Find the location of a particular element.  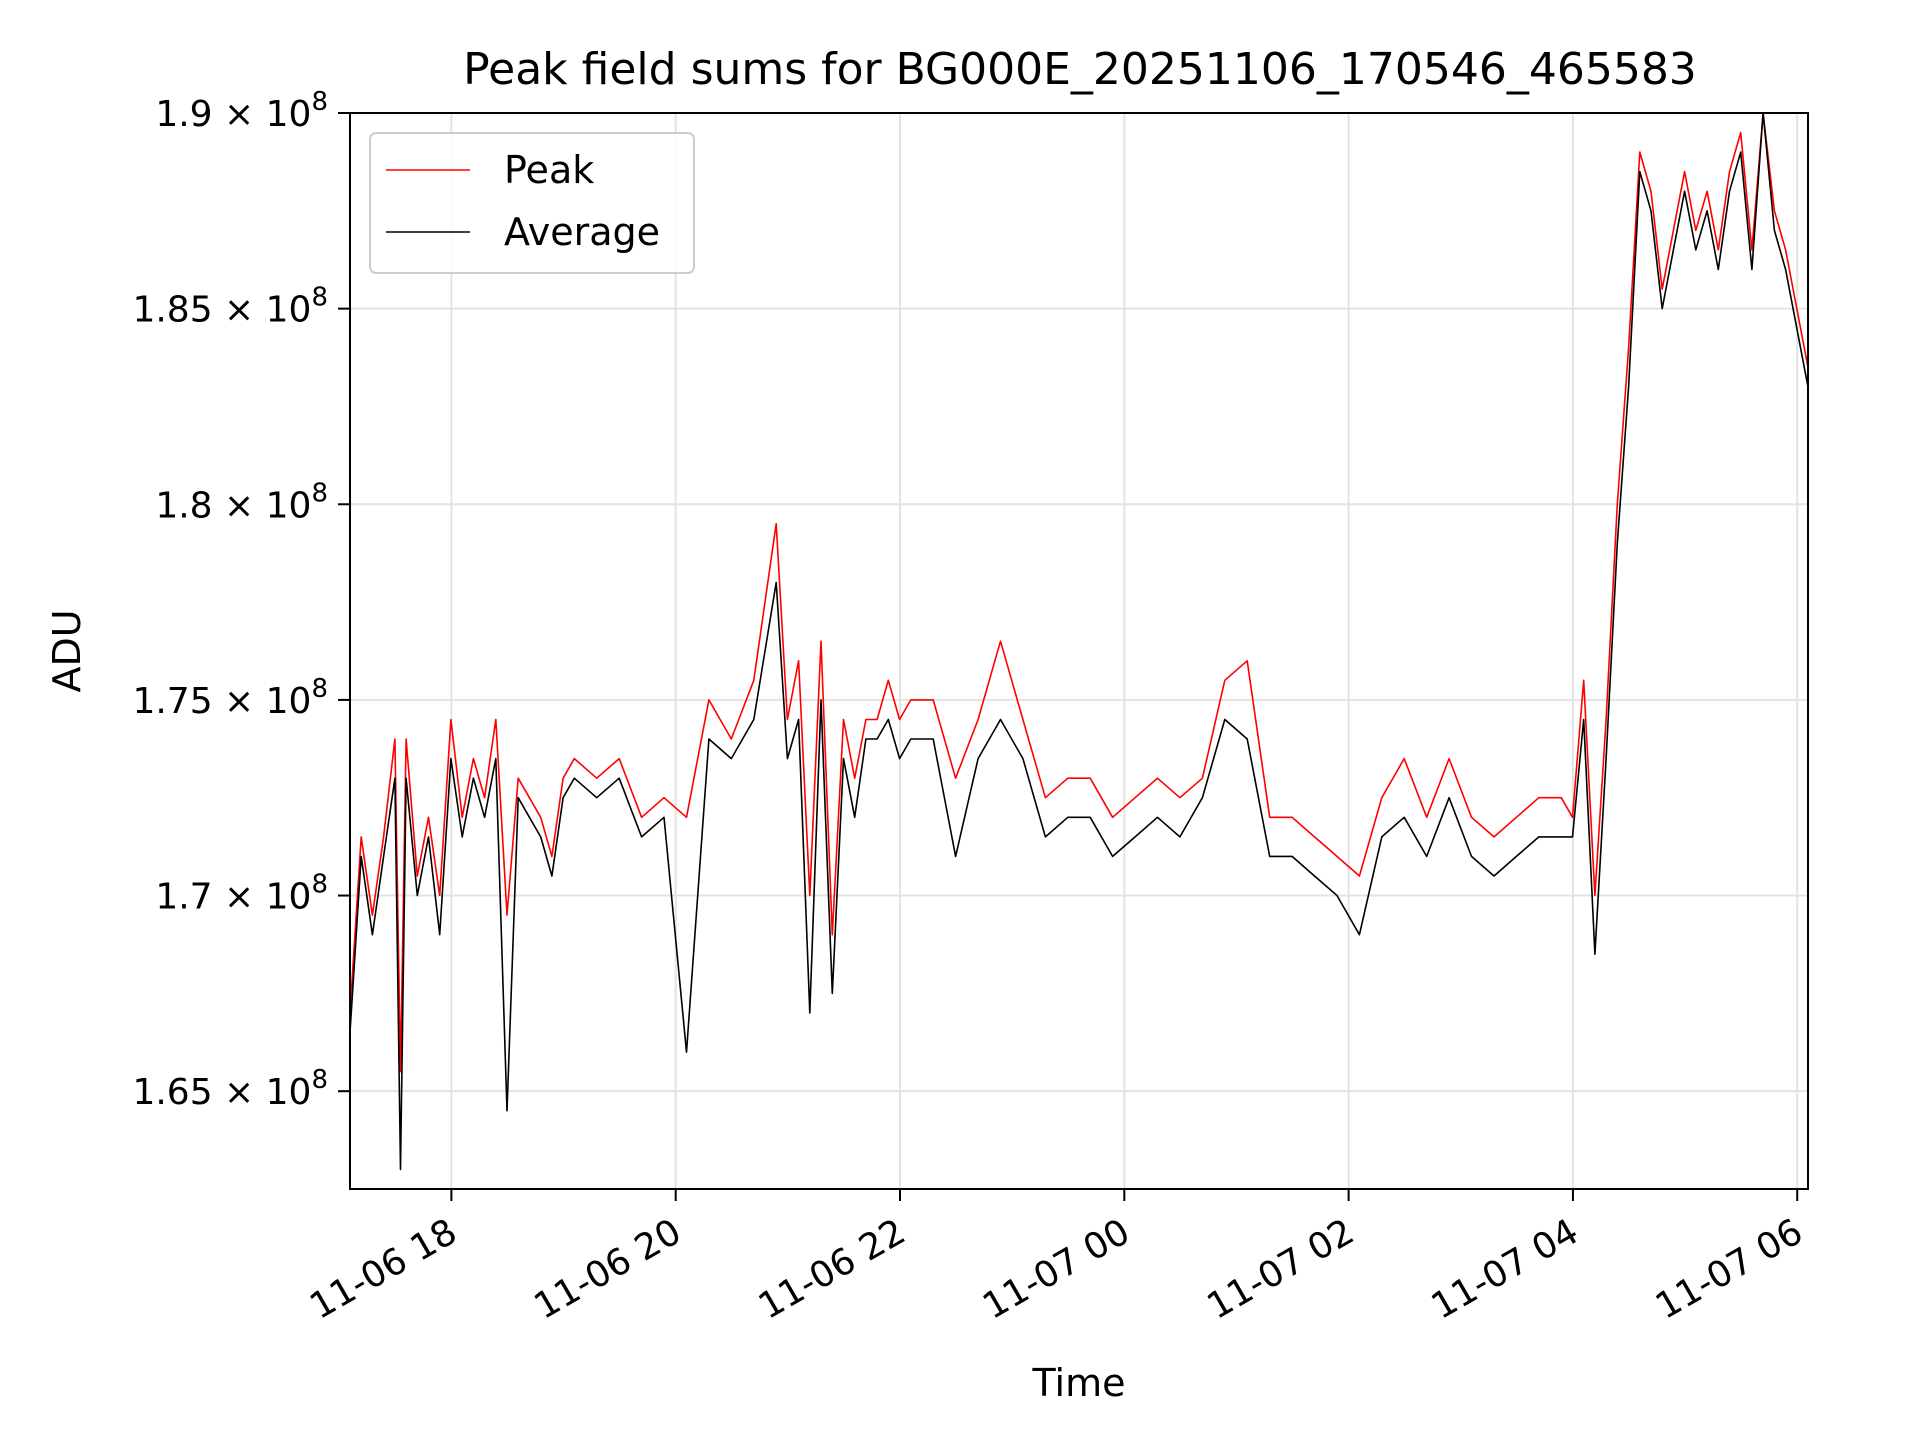

y-tick-label-4: 1.85 × 108 is located at coordinates (230, 307).